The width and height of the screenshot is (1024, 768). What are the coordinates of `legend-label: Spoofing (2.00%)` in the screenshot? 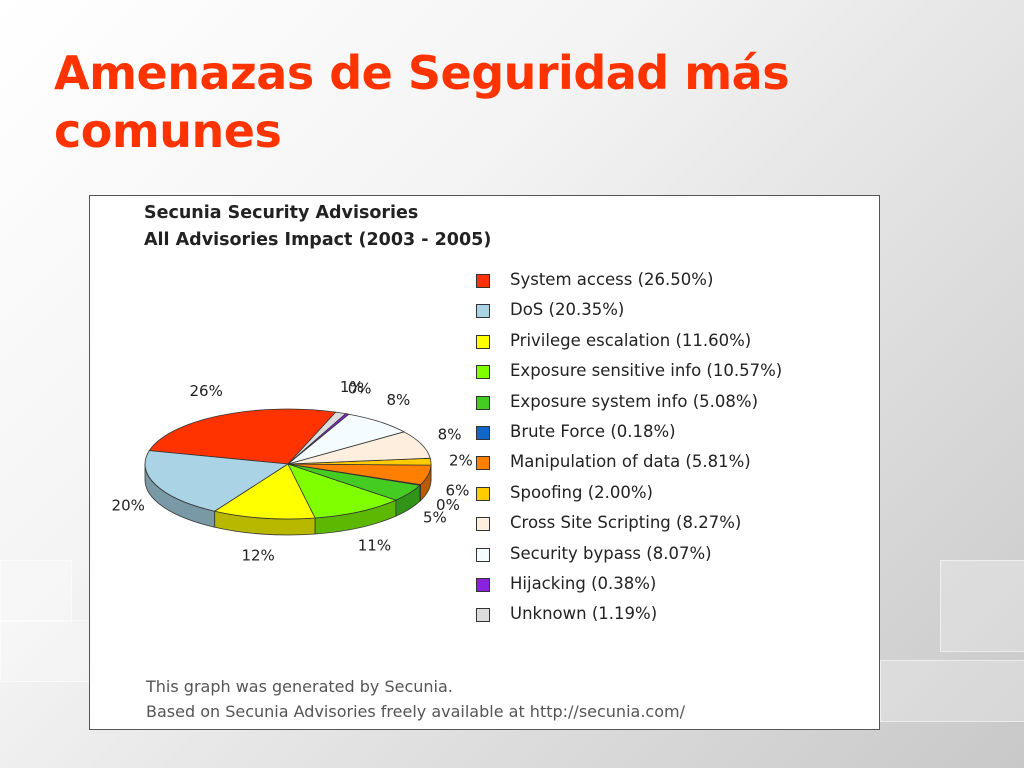 It's located at (581, 492).